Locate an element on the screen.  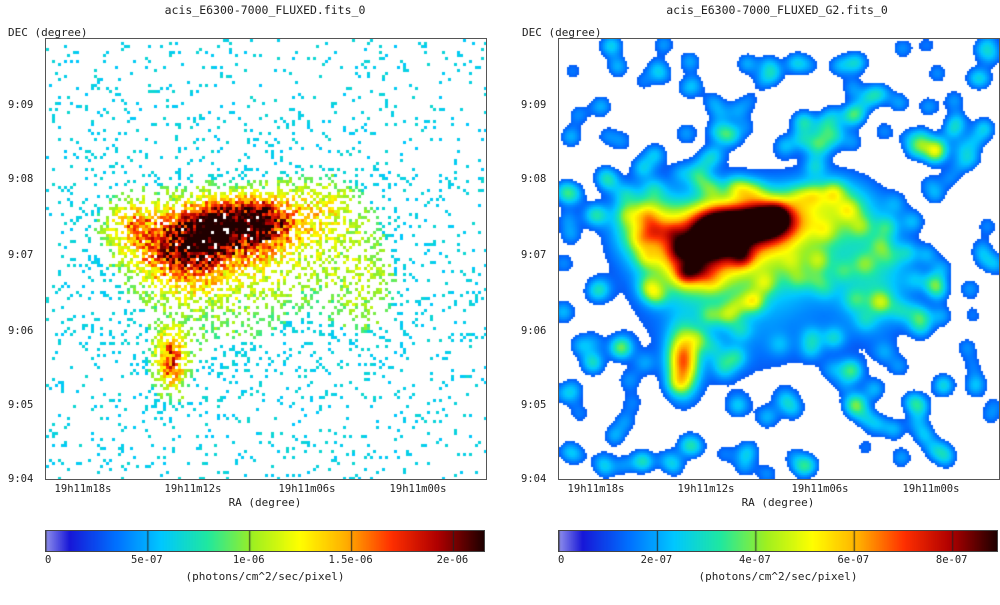
right-x-axis-label: RA (degree) is located at coordinates (778, 502).